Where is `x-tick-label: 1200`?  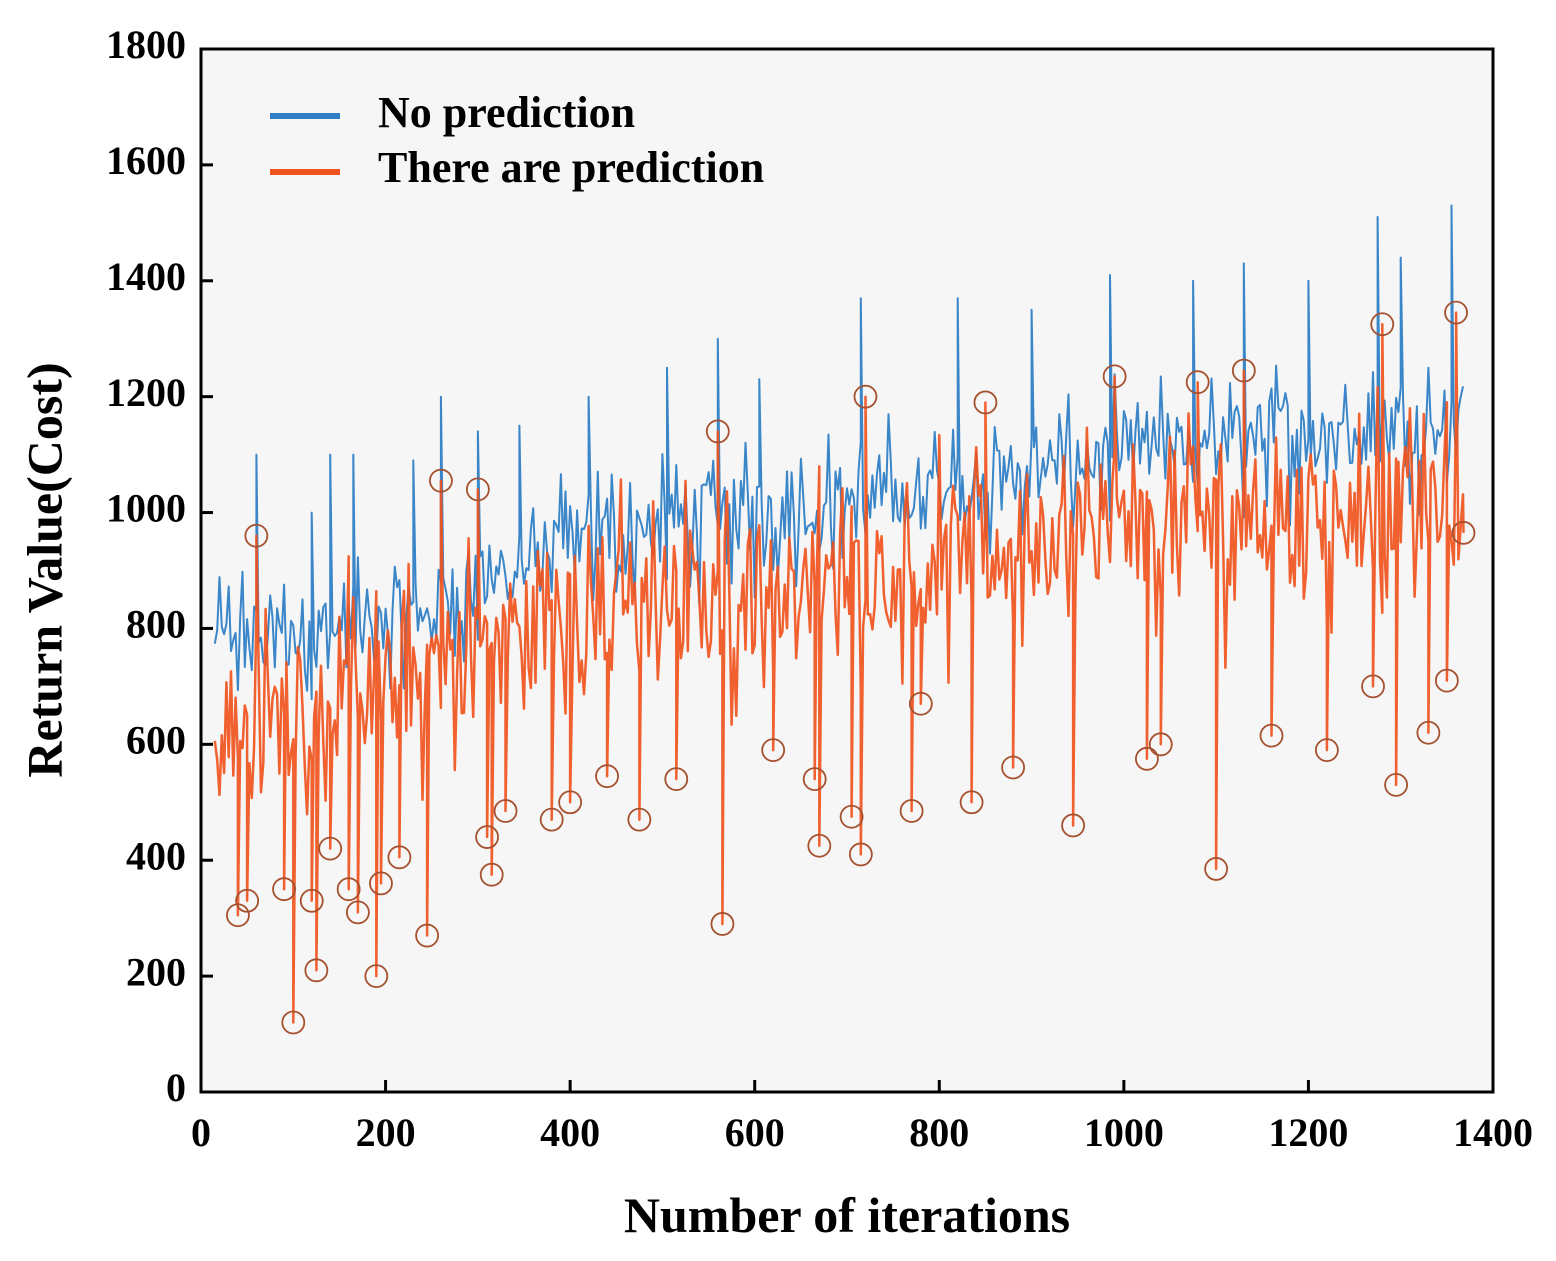 x-tick-label: 1200 is located at coordinates (1308, 1132).